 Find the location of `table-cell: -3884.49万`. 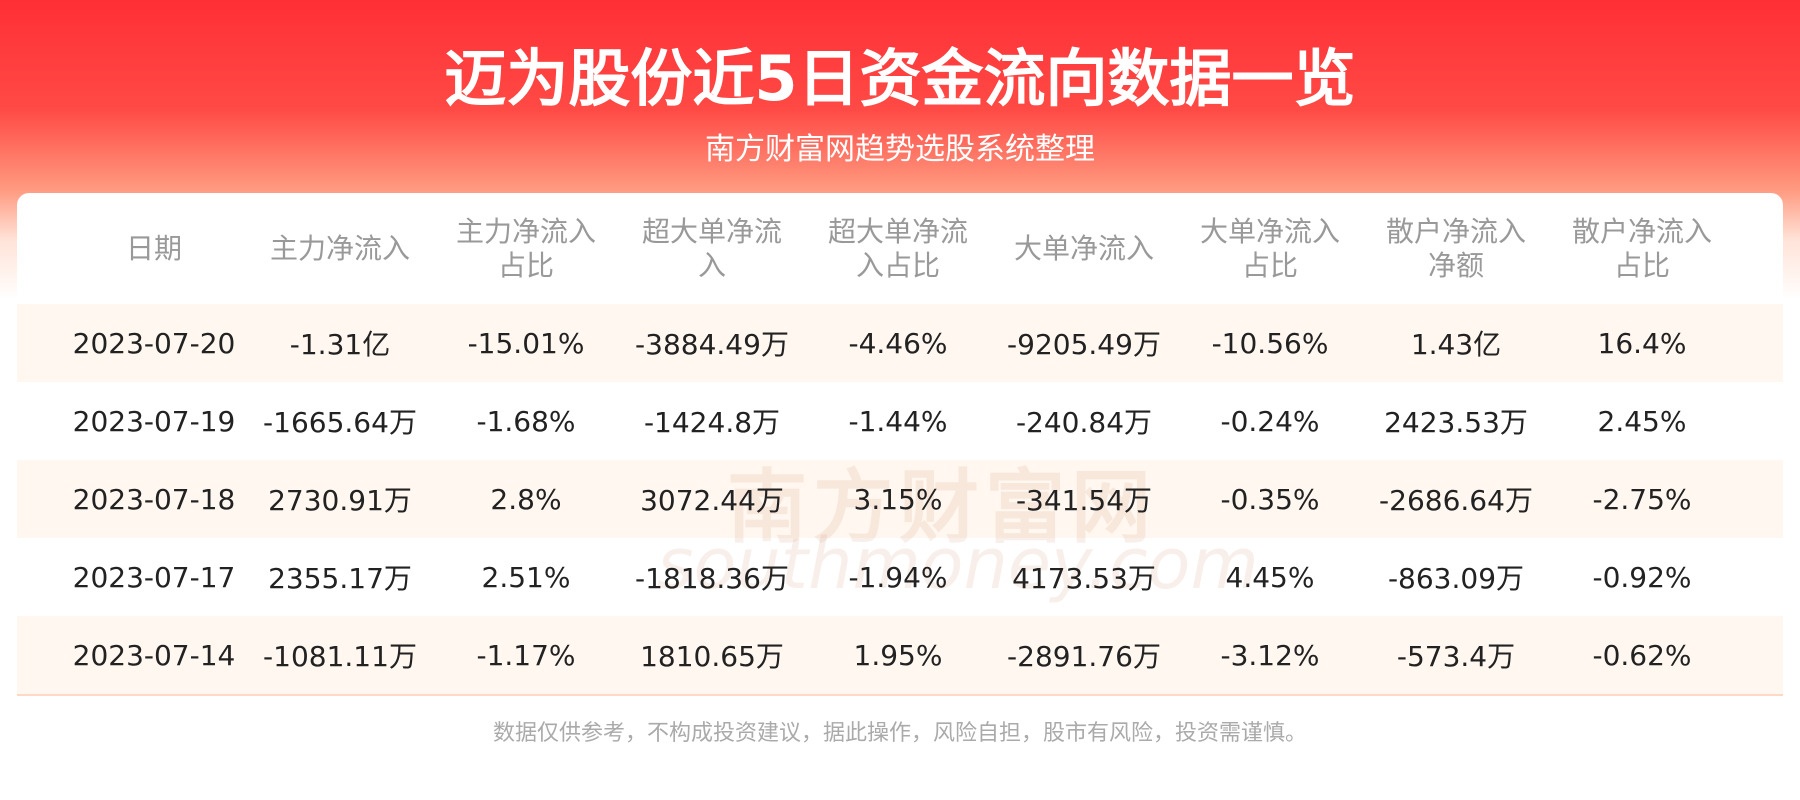

table-cell: -3884.49万 is located at coordinates (712, 344).